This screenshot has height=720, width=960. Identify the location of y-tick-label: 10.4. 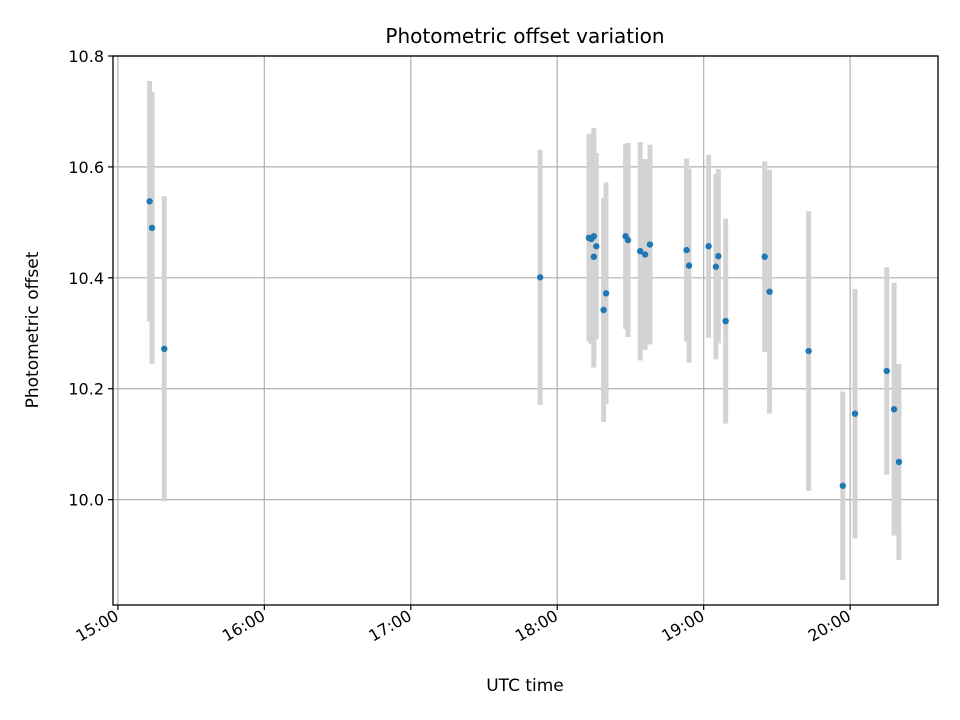
(86, 278).